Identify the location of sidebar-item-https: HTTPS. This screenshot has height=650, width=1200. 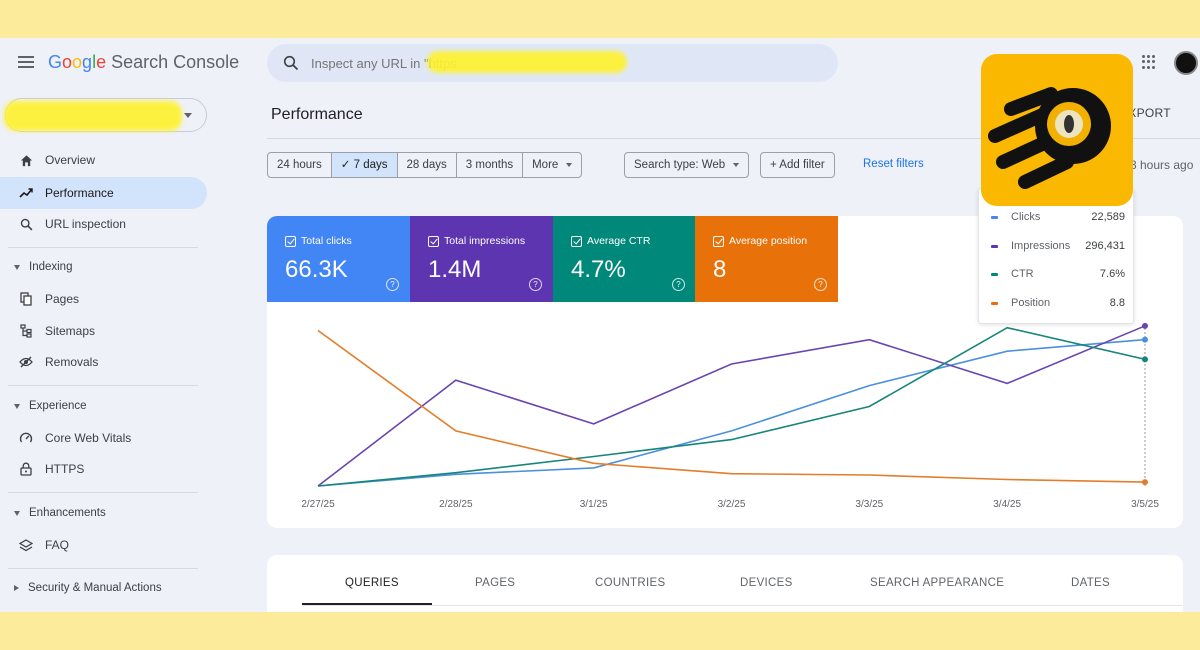
(103, 469).